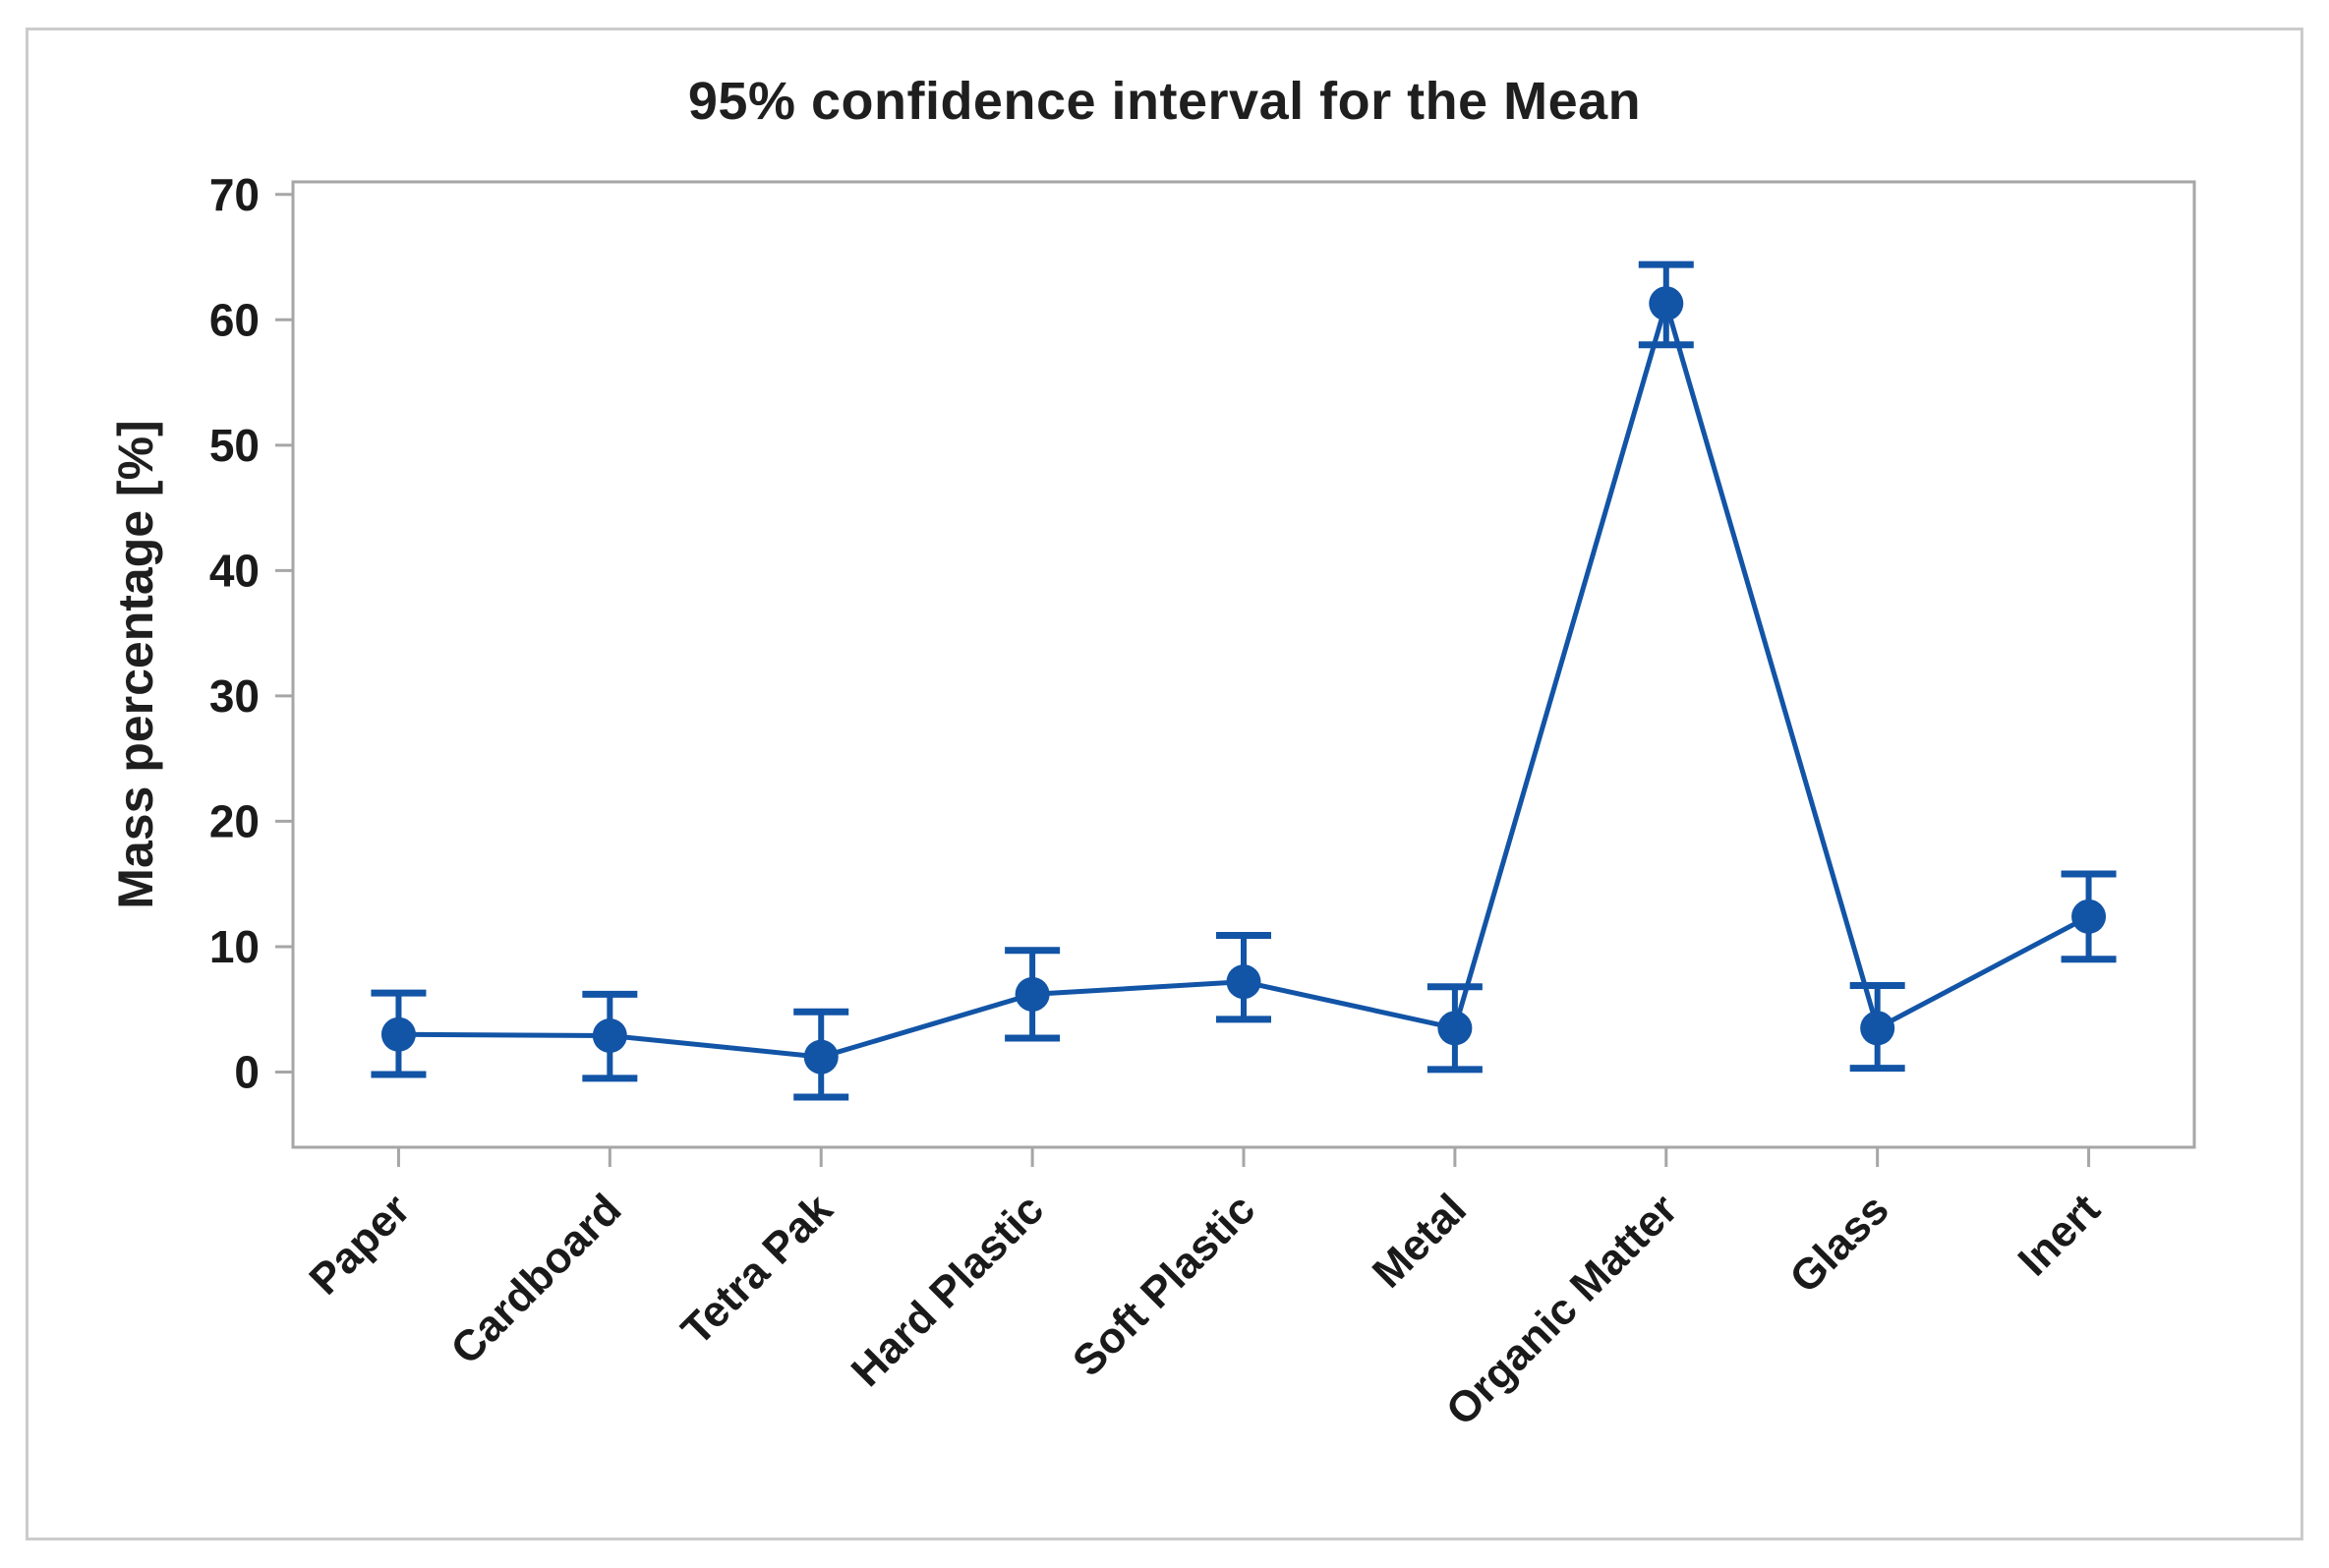 The image size is (2329, 1568). I want to click on x-category-label-organic-matter: Organic Matter, so click(1562, 1309).